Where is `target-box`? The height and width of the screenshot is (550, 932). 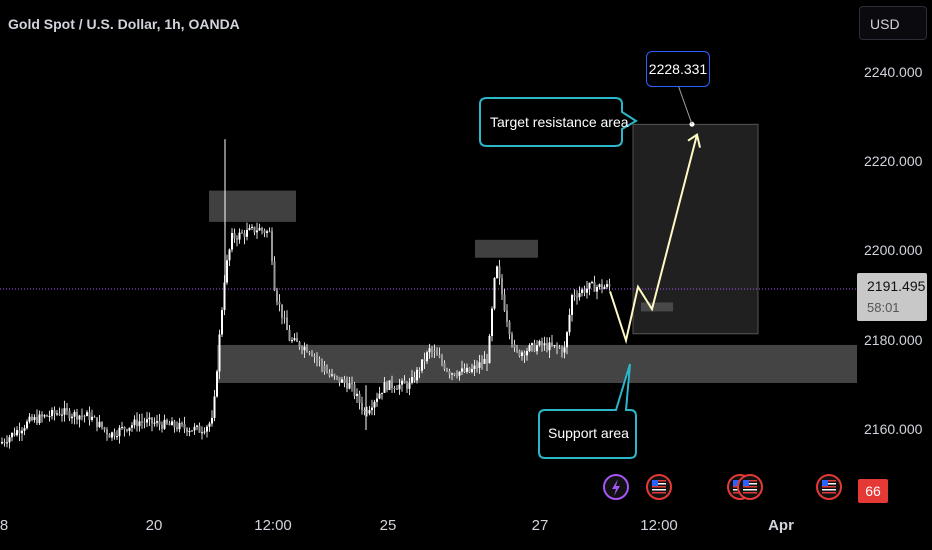
target-box is located at coordinates (695, 229).